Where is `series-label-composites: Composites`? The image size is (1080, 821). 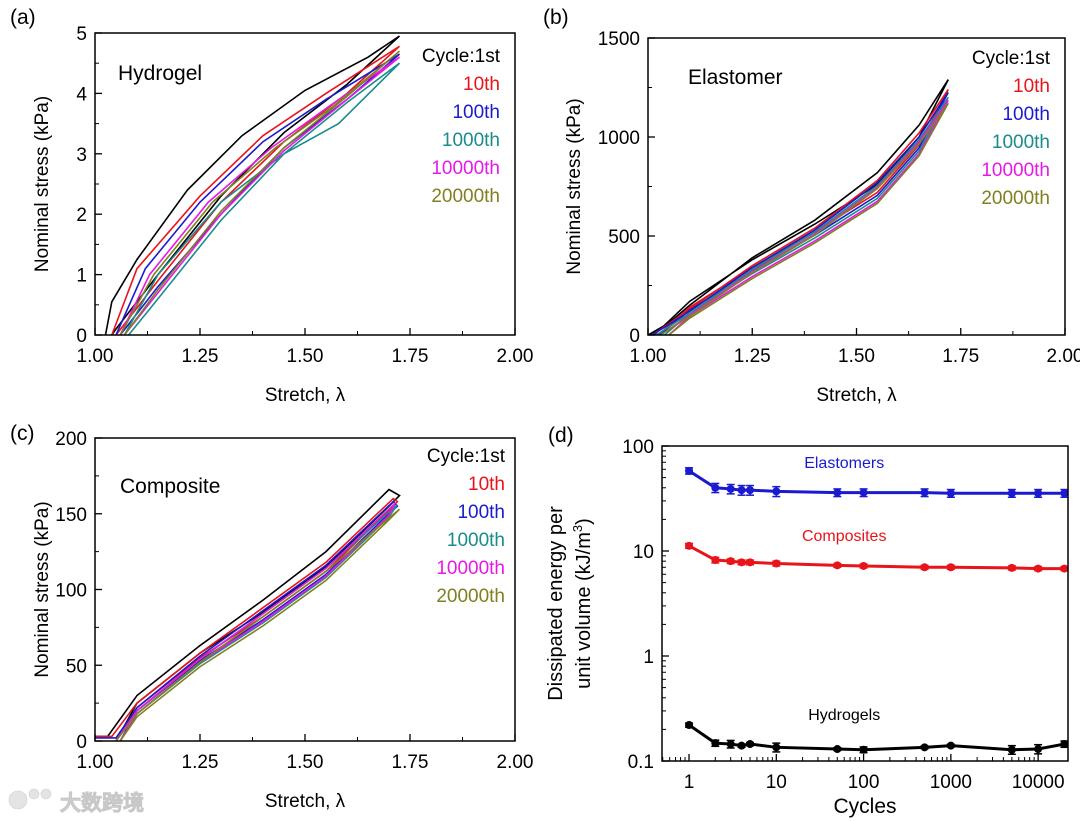
series-label-composites: Composites is located at coordinates (844, 536).